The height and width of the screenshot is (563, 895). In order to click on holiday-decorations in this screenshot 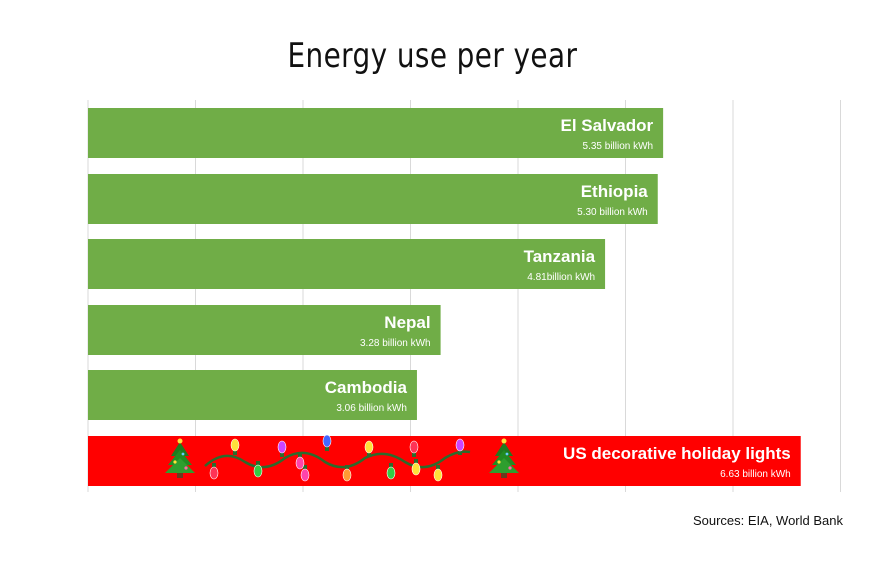, I will do `click(342, 458)`.